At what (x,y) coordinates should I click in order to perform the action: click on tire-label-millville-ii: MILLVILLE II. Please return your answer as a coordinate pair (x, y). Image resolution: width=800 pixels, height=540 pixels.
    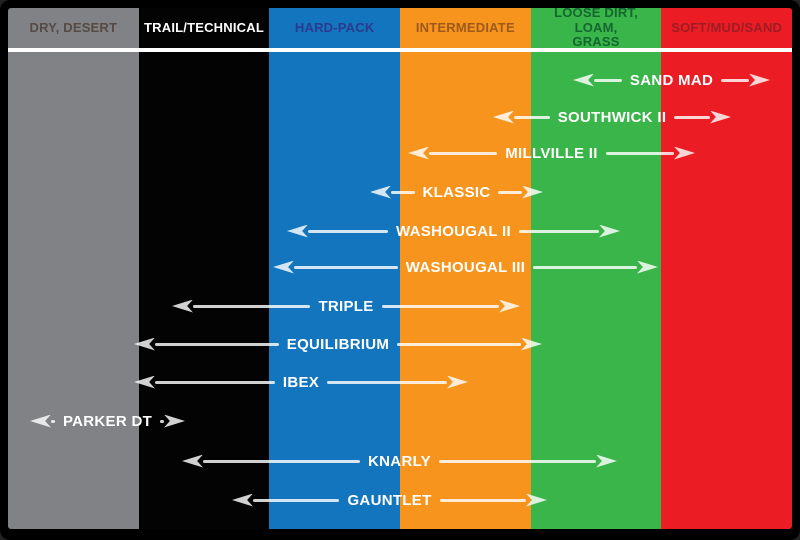
    Looking at the image, I should click on (551, 153).